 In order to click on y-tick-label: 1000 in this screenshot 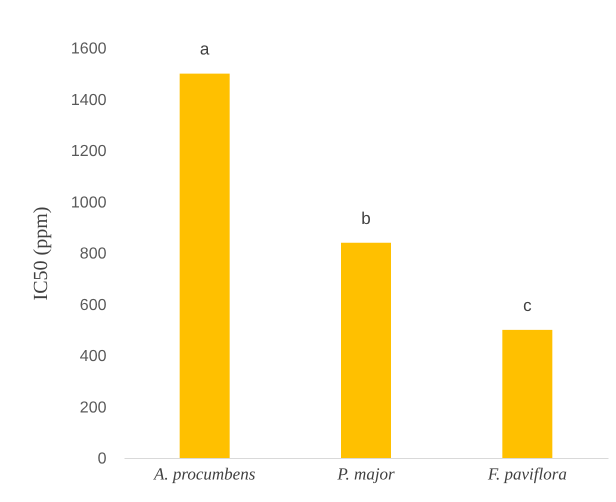, I will do `click(88, 203)`.